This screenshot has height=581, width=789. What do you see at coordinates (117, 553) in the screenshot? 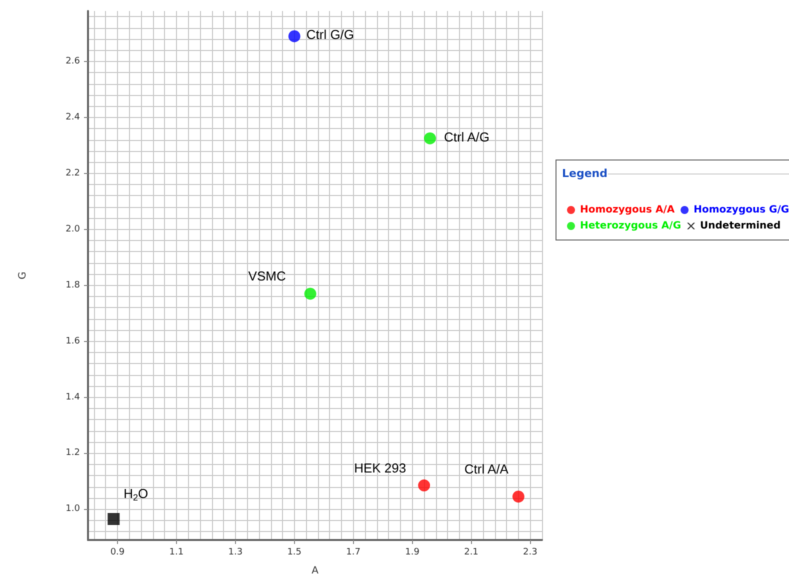
I see `x-tick-label: 0.9` at bounding box center [117, 553].